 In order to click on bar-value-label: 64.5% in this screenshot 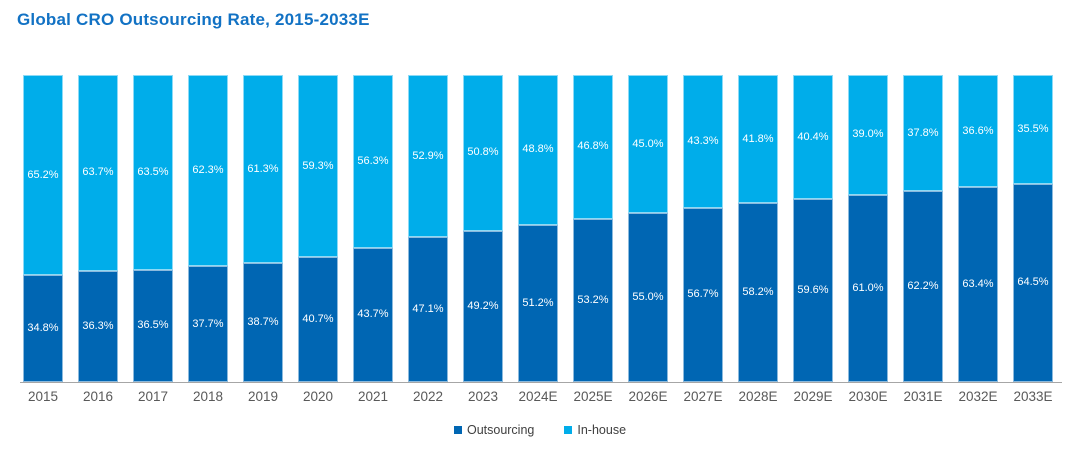, I will do `click(1033, 282)`.